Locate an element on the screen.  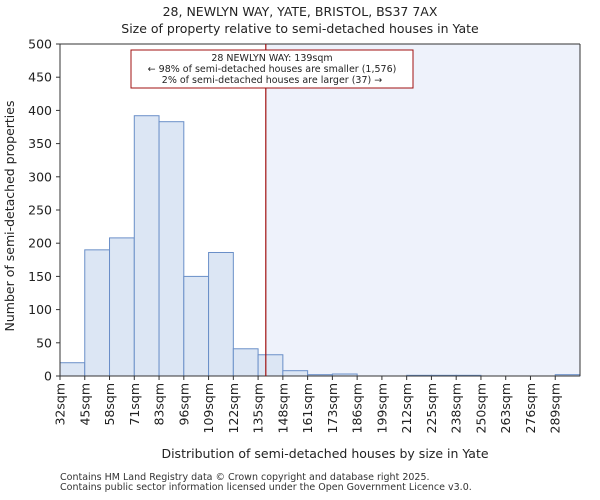
y-tick-label-100: 100 is located at coordinates (40, 309).